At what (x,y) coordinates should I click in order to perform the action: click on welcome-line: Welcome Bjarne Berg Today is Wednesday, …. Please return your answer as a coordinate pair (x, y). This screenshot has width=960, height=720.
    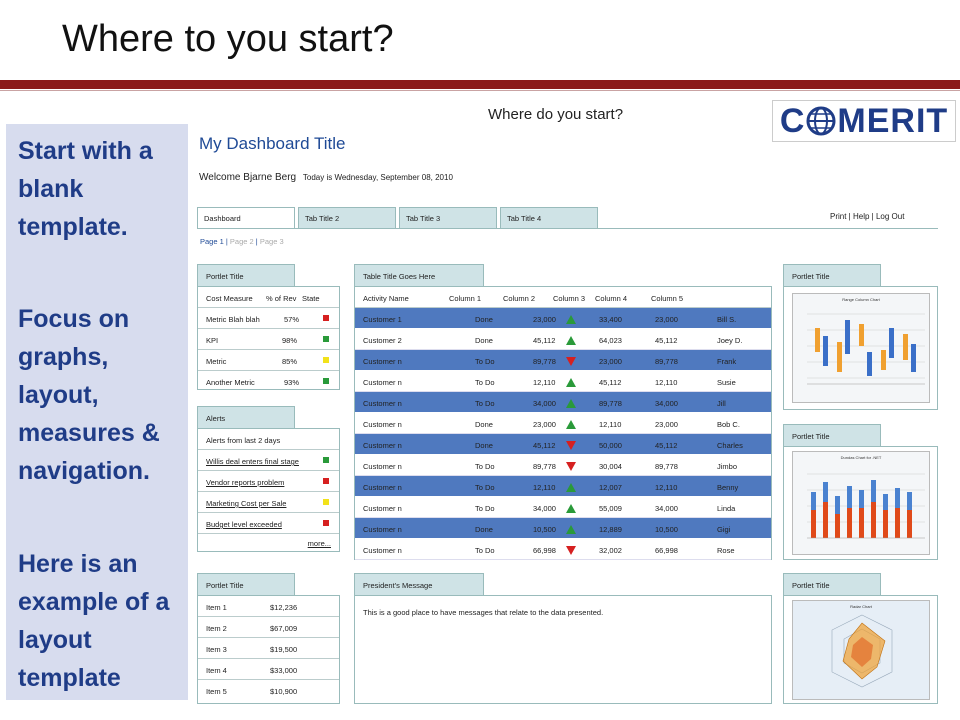
    Looking at the image, I should click on (326, 177).